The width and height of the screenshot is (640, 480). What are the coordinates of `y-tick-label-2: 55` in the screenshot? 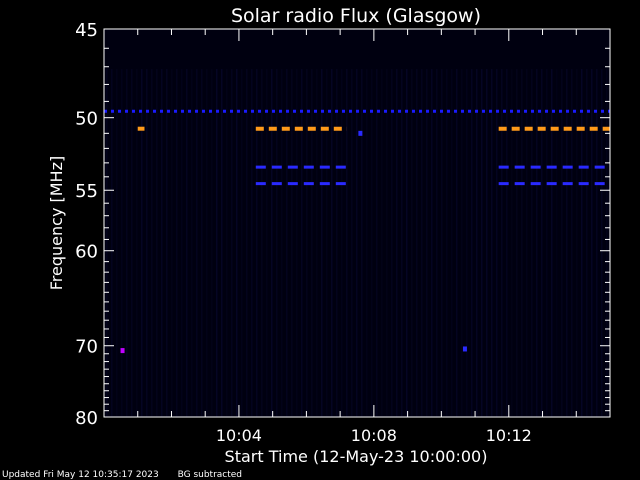 It's located at (86, 191).